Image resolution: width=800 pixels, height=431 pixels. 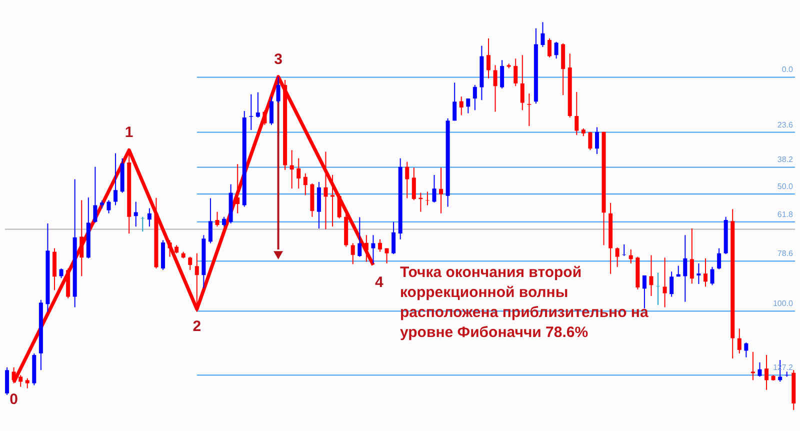 I want to click on annotation: 2, so click(x=197, y=327).